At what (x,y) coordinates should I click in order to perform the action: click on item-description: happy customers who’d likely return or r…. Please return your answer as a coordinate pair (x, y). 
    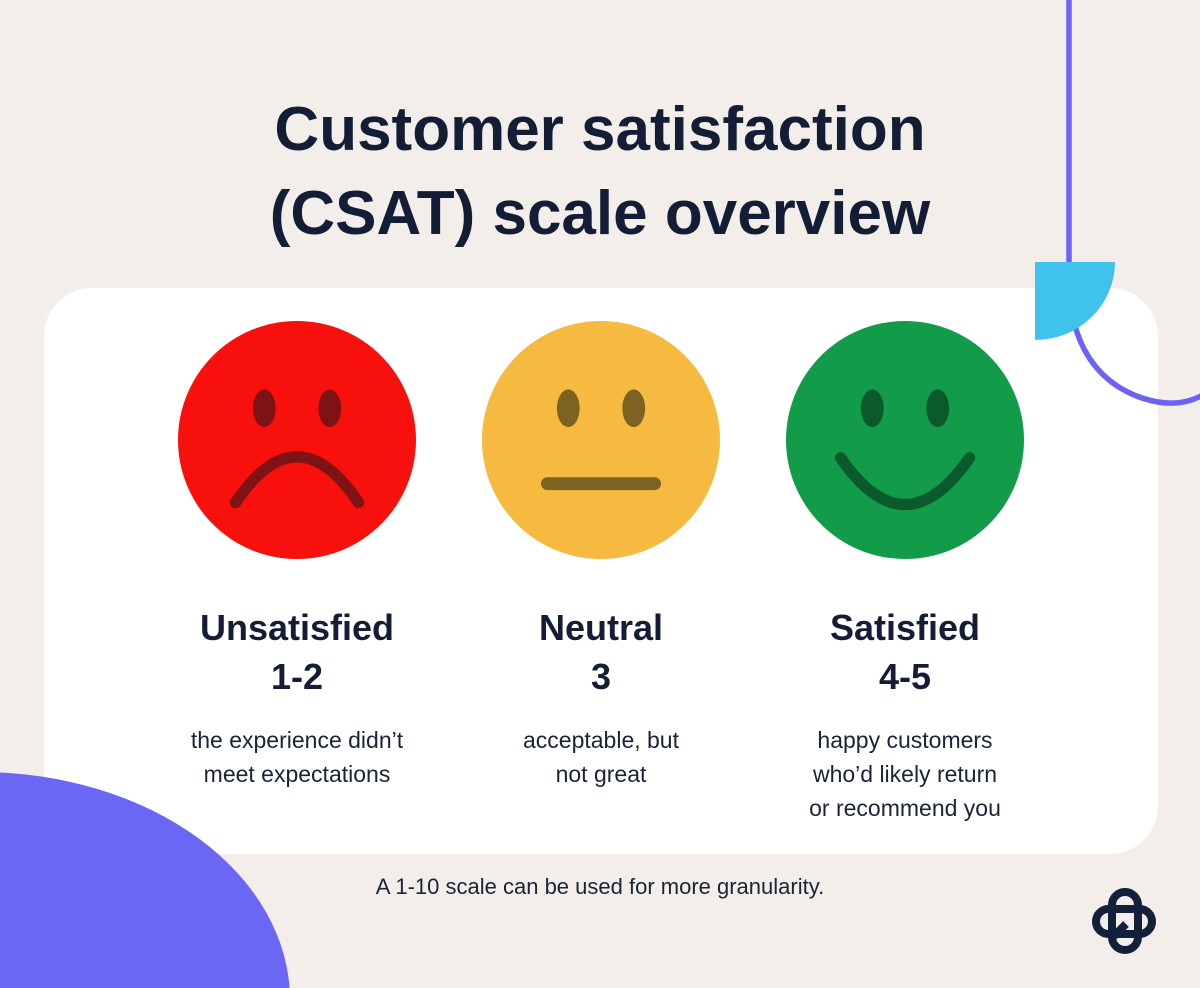
    Looking at the image, I should click on (905, 774).